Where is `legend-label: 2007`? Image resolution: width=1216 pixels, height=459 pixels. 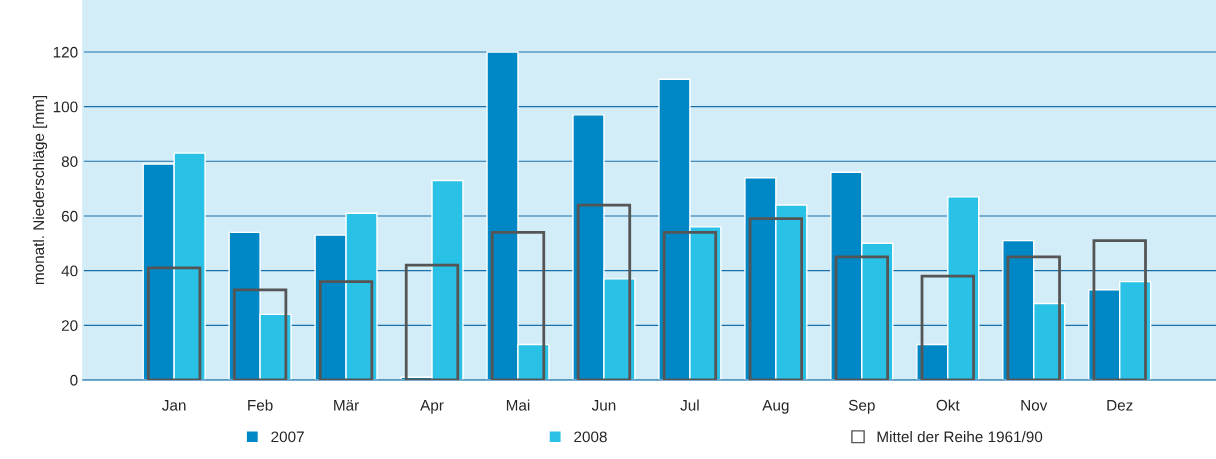
legend-label: 2007 is located at coordinates (287, 437).